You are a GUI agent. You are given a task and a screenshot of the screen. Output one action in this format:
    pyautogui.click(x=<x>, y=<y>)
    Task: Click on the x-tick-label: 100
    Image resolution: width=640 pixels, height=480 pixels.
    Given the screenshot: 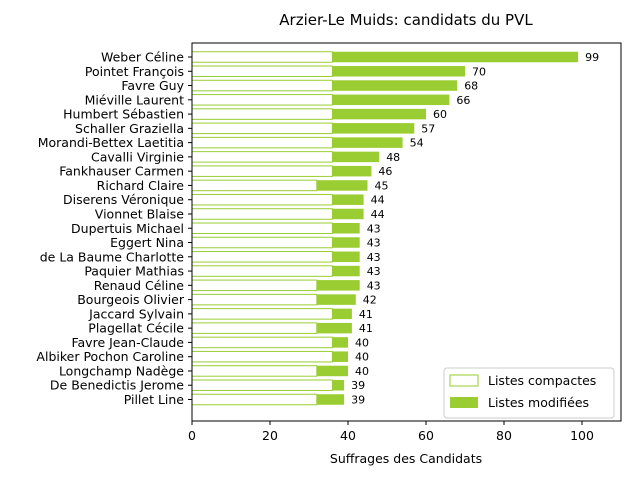 What is the action you would take?
    pyautogui.click(x=582, y=435)
    